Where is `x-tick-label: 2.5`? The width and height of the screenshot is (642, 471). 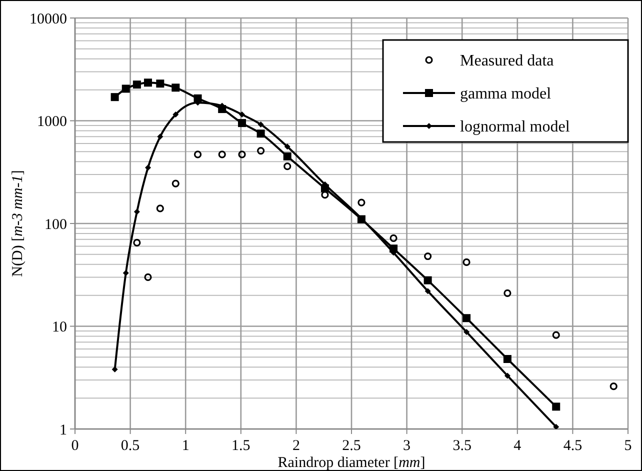 x-tick-label: 2.5 is located at coordinates (351, 446).